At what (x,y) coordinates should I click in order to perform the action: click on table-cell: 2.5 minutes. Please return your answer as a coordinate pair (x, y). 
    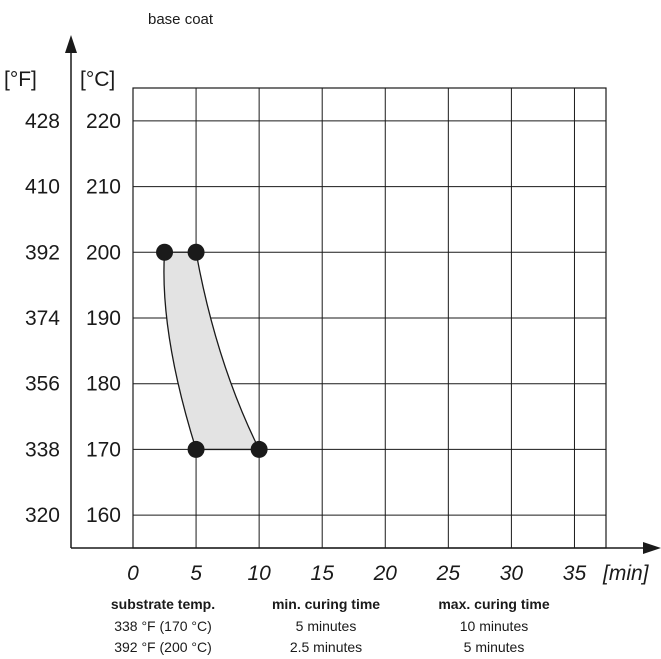
    Looking at the image, I should click on (326, 647).